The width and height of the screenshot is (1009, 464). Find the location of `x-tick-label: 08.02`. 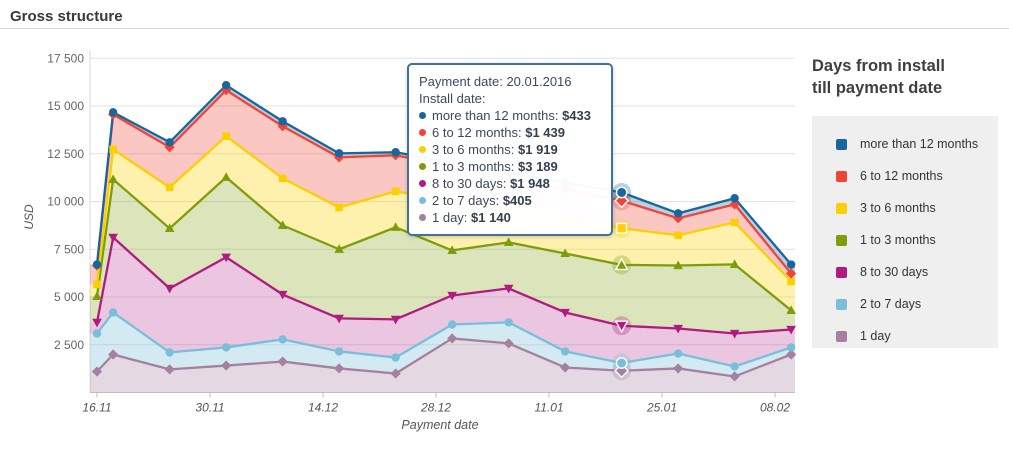

x-tick-label: 08.02 is located at coordinates (775, 408).